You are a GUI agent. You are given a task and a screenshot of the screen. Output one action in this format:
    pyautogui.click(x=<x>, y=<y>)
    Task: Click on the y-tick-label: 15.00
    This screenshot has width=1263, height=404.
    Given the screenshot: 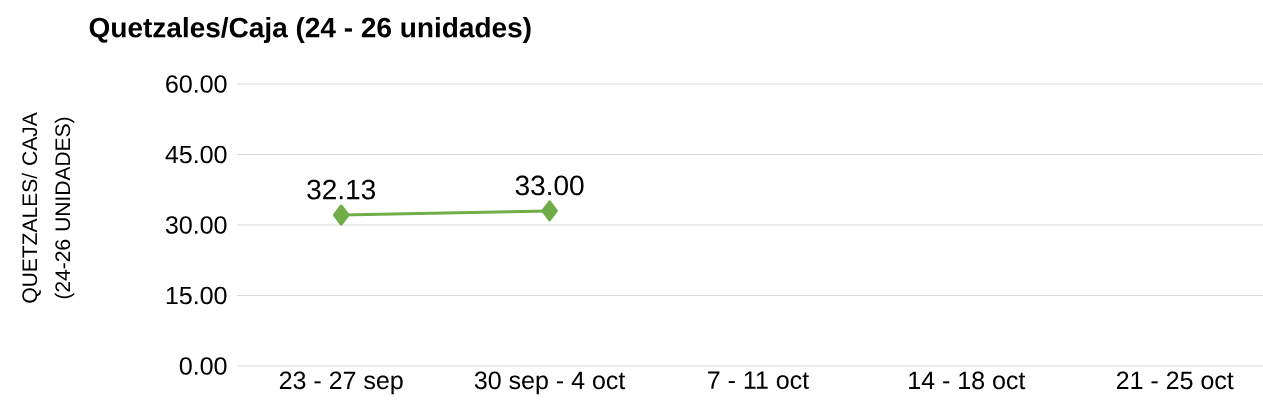 What is the action you would take?
    pyautogui.click(x=196, y=295)
    